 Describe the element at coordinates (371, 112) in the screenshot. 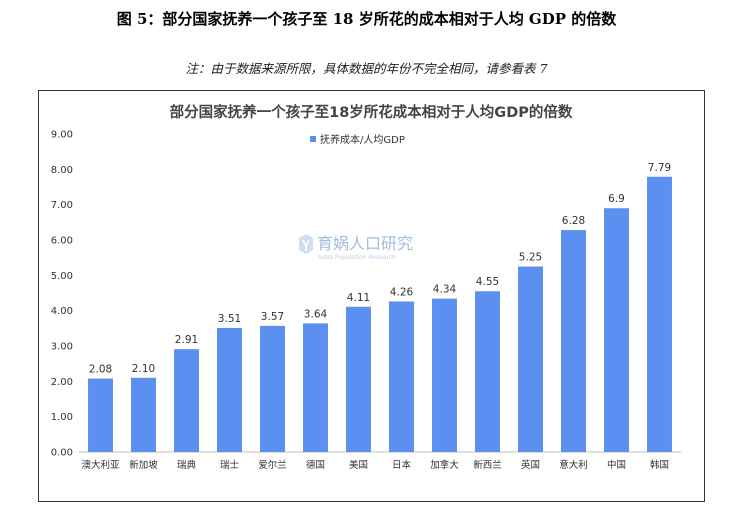

I see `chart-title: 部分国家抚养一个孩子至18岁所花成本相对于人均GDP的倍数` at that location.